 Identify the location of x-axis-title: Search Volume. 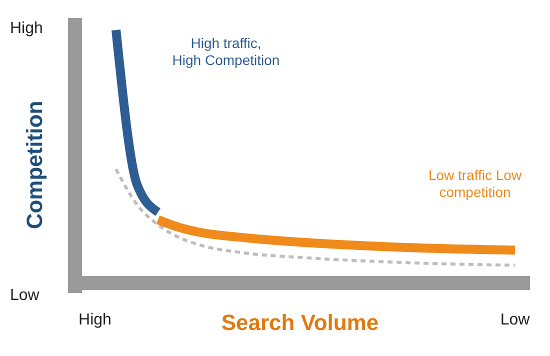
(300, 322).